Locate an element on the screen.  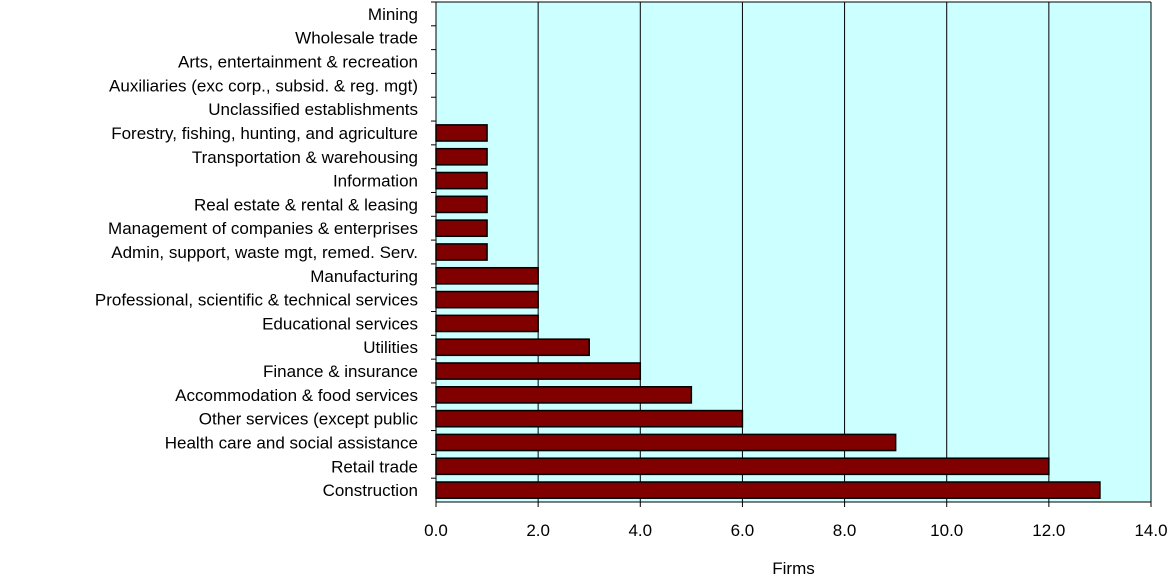
category-label: Finance & insurance is located at coordinates (340, 371).